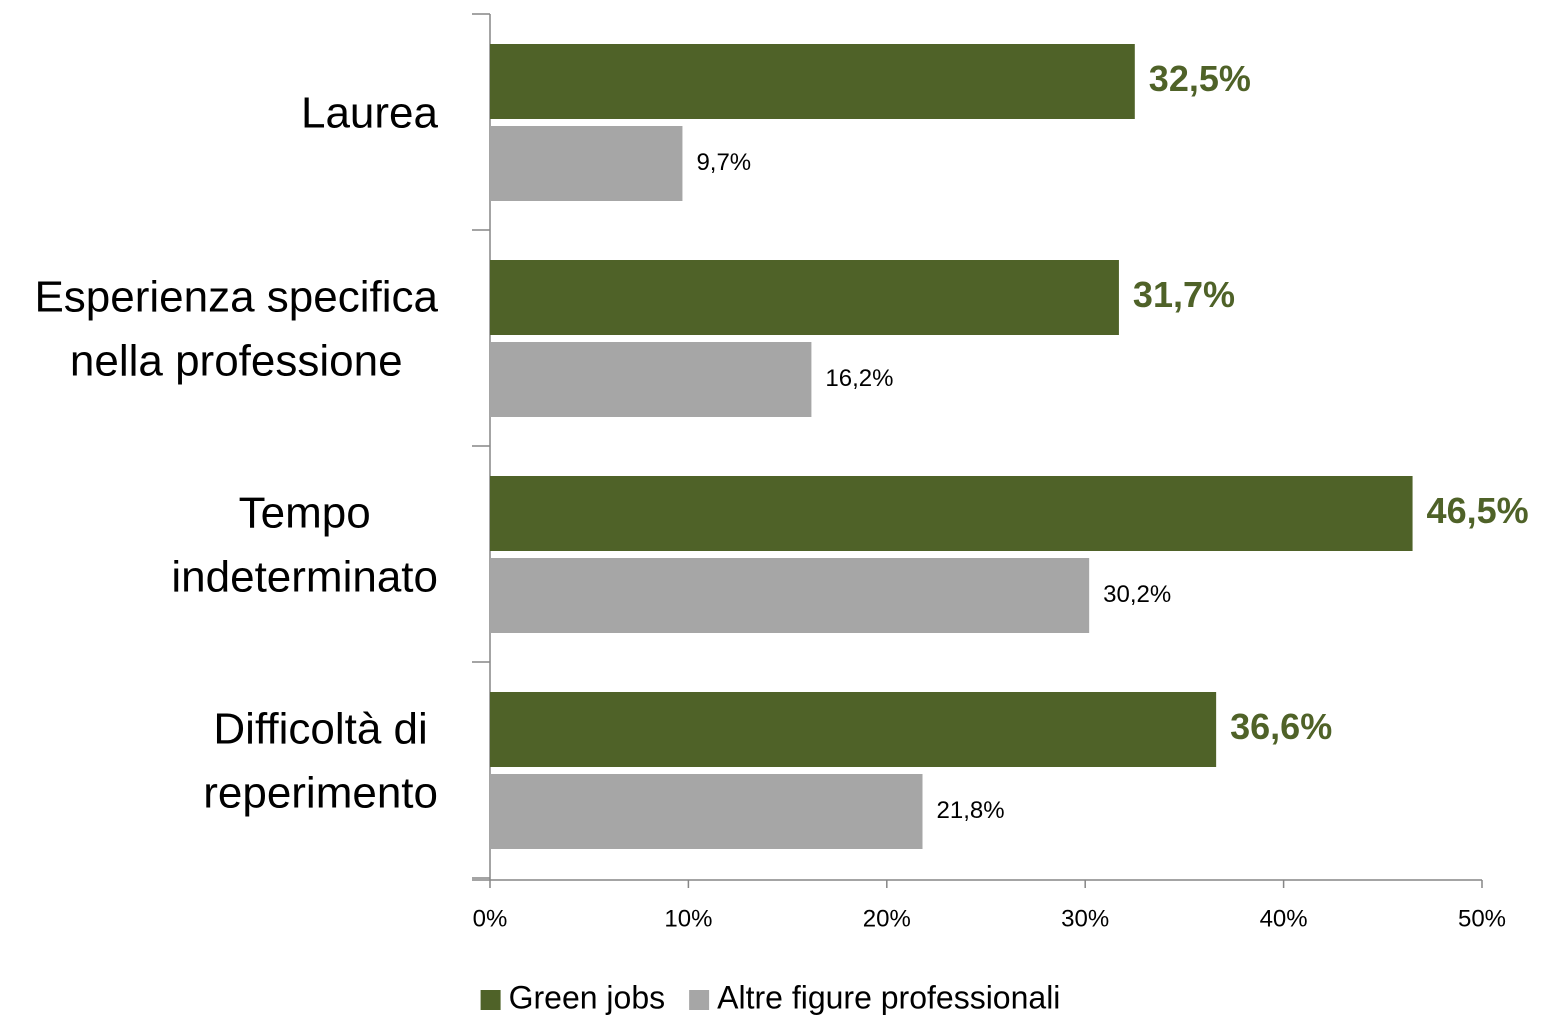 Image resolution: width=1541 pixels, height=1018 pixels. I want to click on category-label-line: Tempo, so click(305, 513).